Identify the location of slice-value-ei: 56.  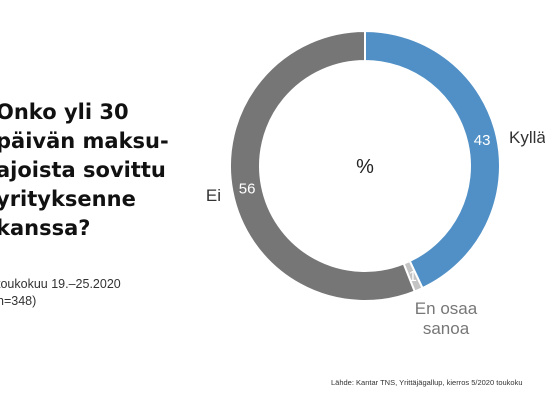
(247, 188).